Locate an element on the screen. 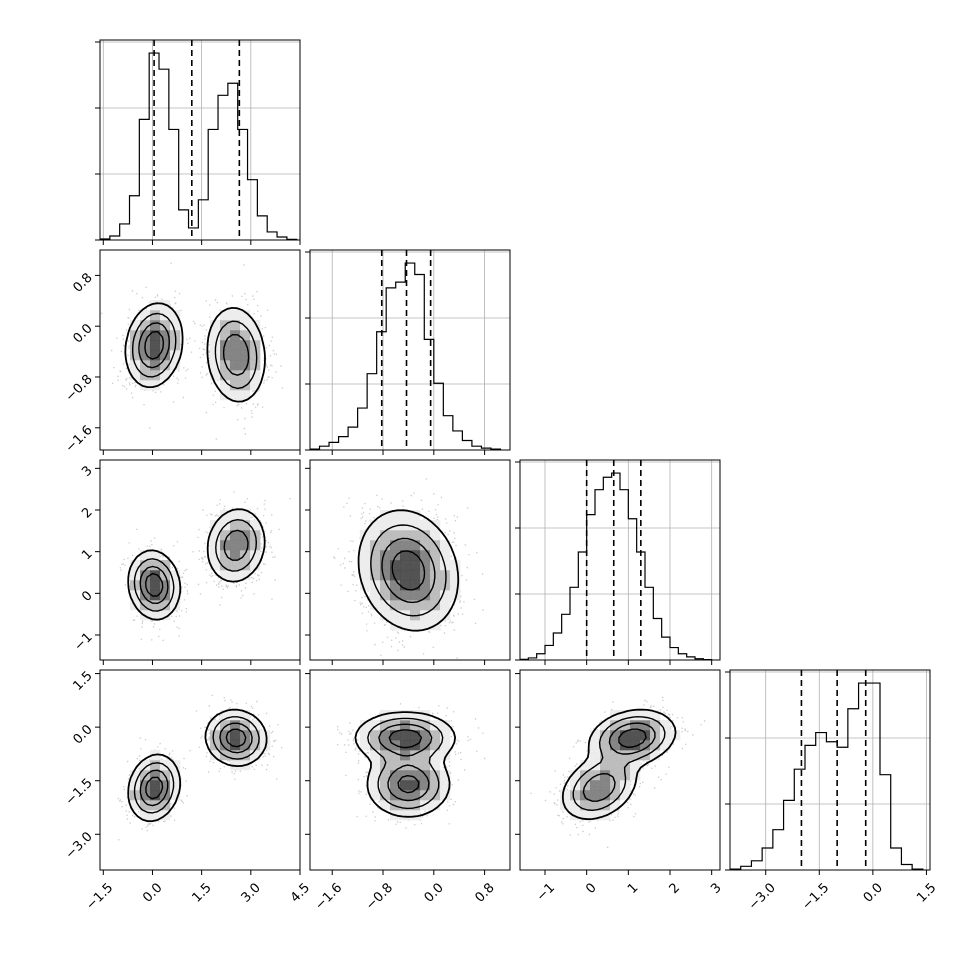  panel-frame is located at coordinates (410, 560).